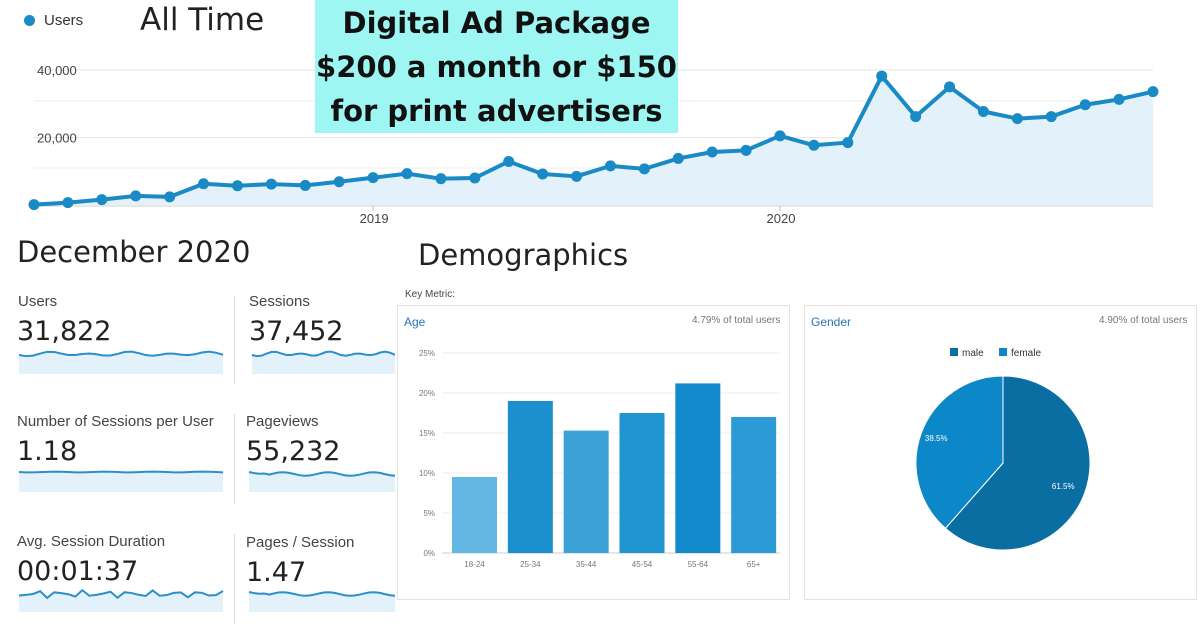 Image resolution: width=1200 pixels, height=630 pixels. Describe the element at coordinates (973, 353) in the screenshot. I see `legend-label-male: male` at that location.